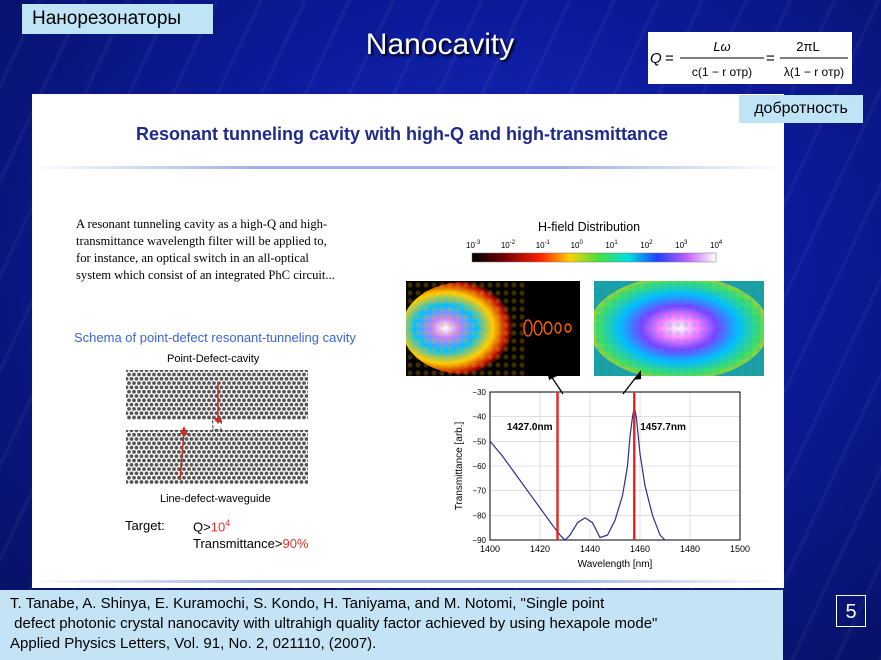  What do you see at coordinates (640, 549) in the screenshot?
I see `x-tick-label: 1460` at bounding box center [640, 549].